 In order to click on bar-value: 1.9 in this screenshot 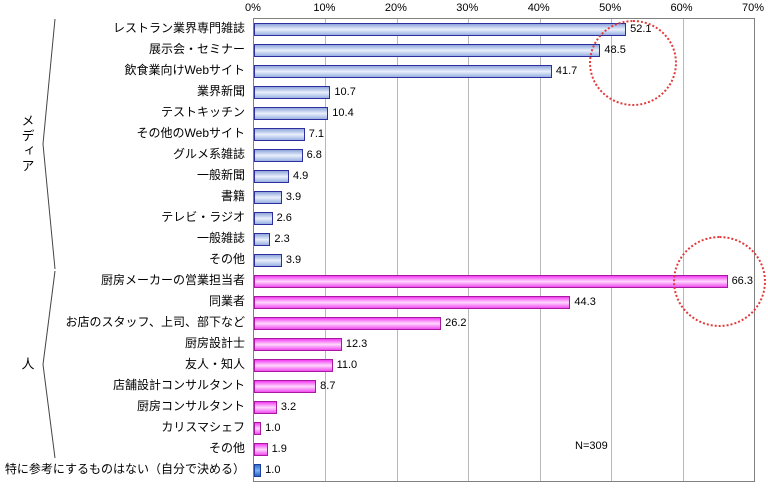, I will do `click(279, 449)`.